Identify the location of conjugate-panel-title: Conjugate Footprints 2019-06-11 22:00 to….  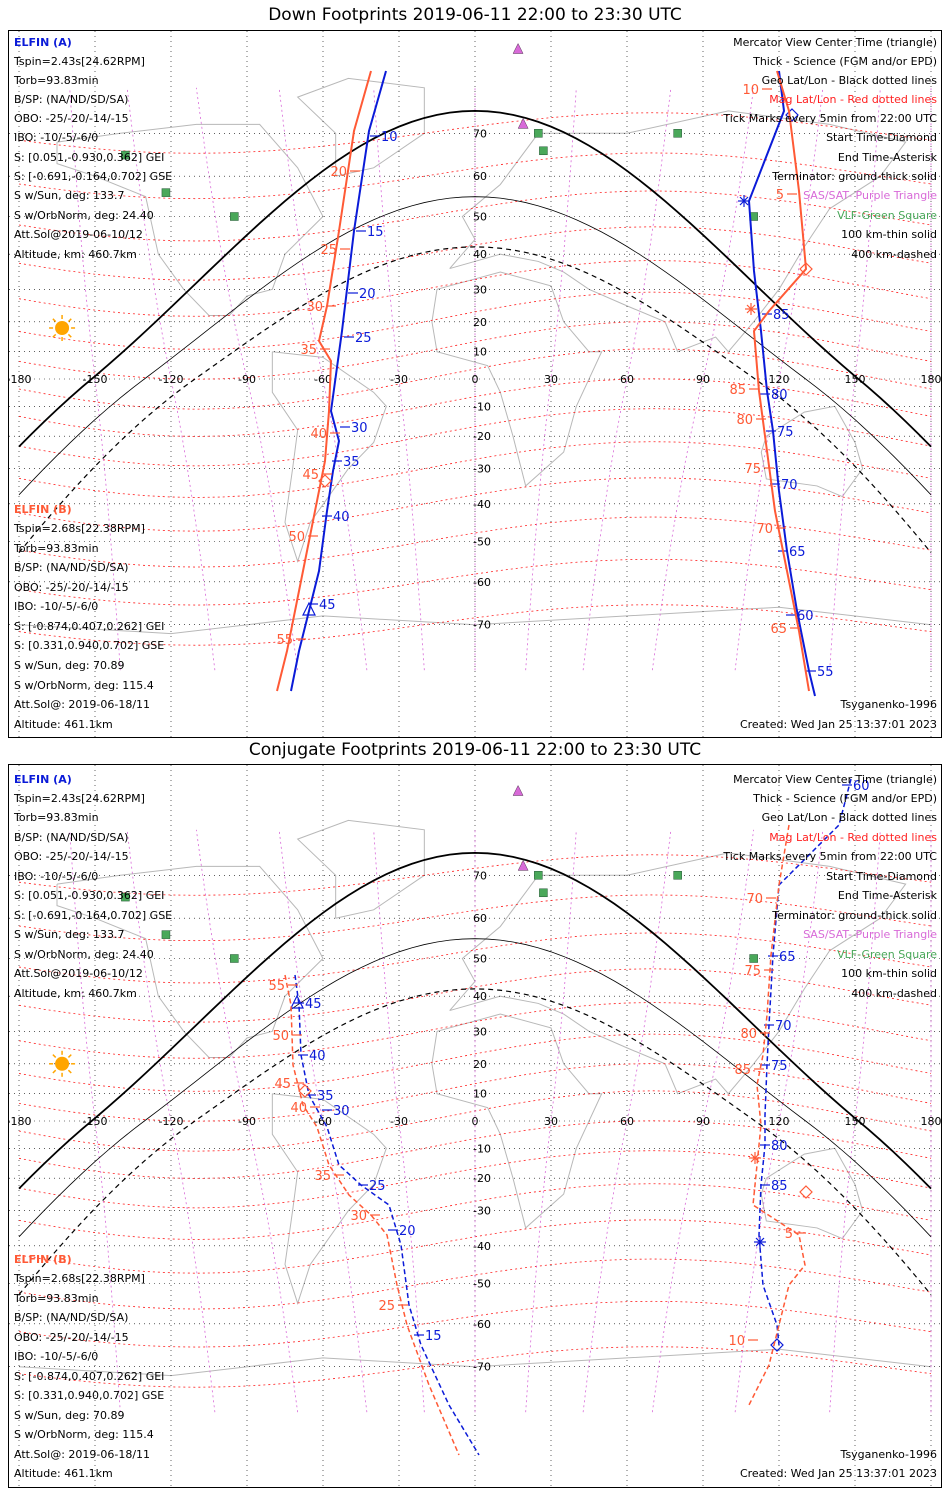
(475, 750).